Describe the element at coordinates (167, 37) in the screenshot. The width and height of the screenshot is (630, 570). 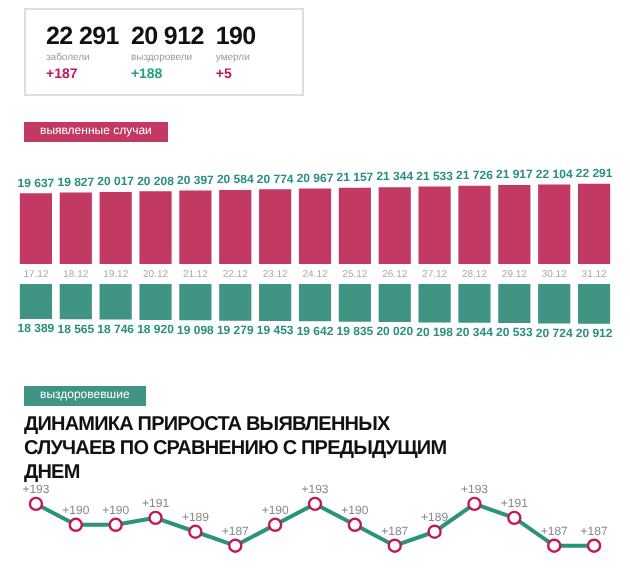
I see `text: 20 912` at that location.